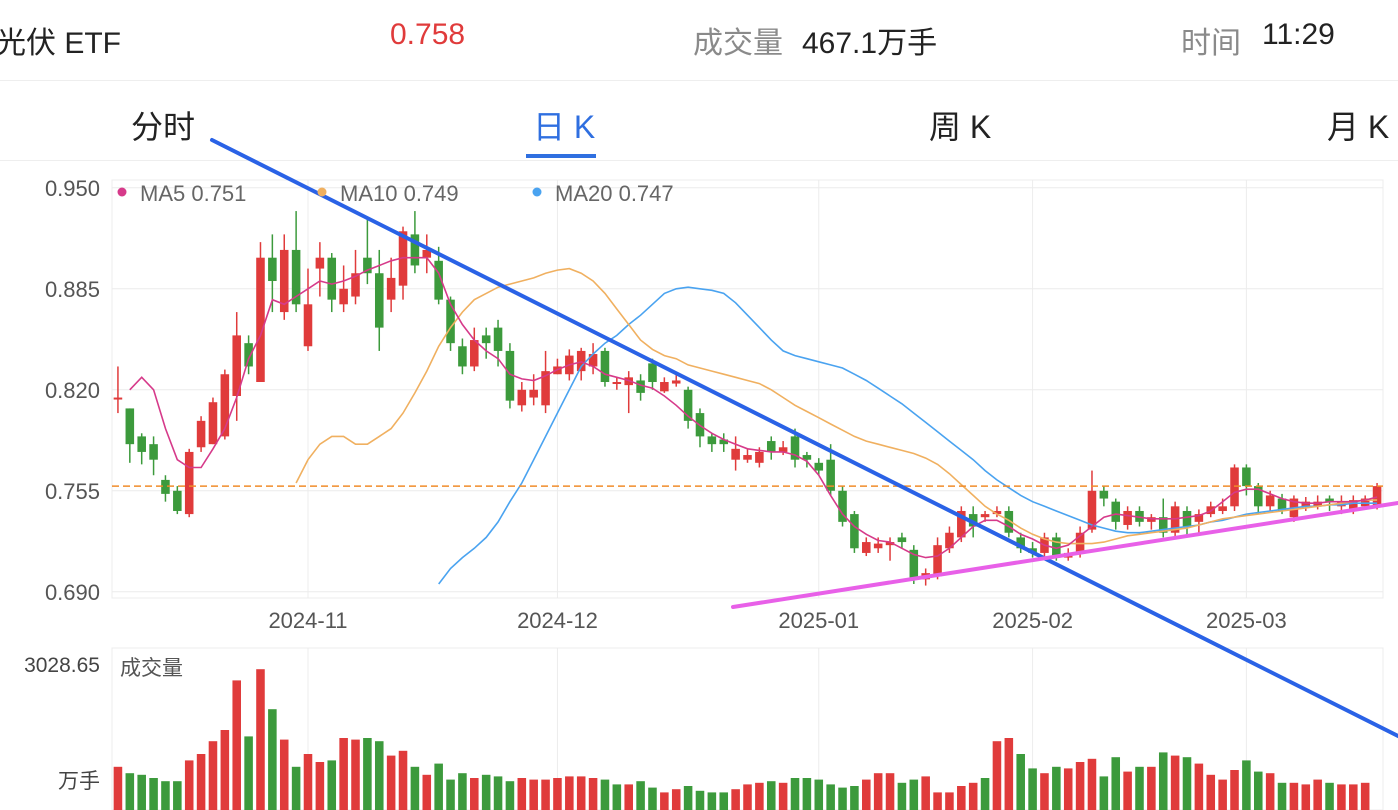 Image resolution: width=1398 pixels, height=810 pixels. Describe the element at coordinates (122, 192) in the screenshot. I see `legend-marker-ma5` at that location.